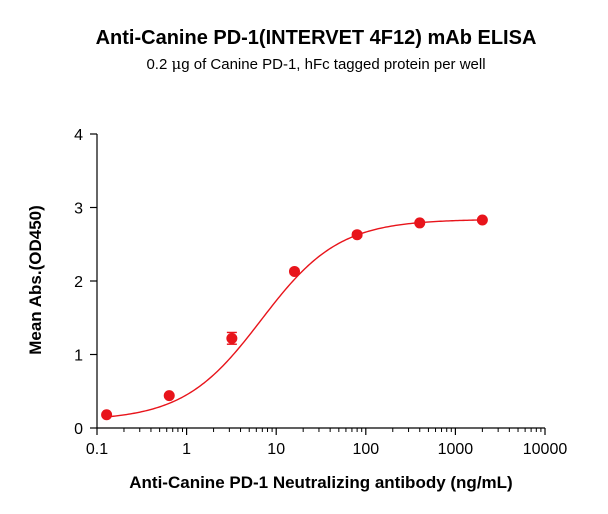 The width and height of the screenshot is (608, 514). What do you see at coordinates (78, 209) in the screenshot?
I see `y-tick-label: 3` at bounding box center [78, 209].